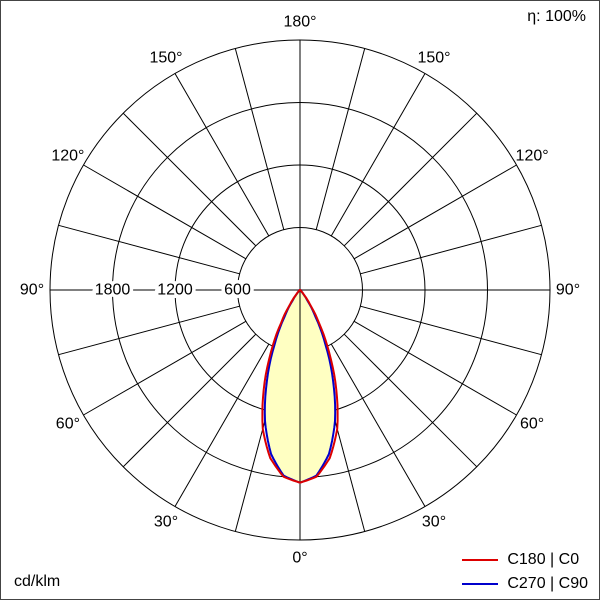 The height and width of the screenshot is (600, 600). What do you see at coordinates (300, 386) in the screenshot?
I see `beam-curve-c180-c0` at bounding box center [300, 386].